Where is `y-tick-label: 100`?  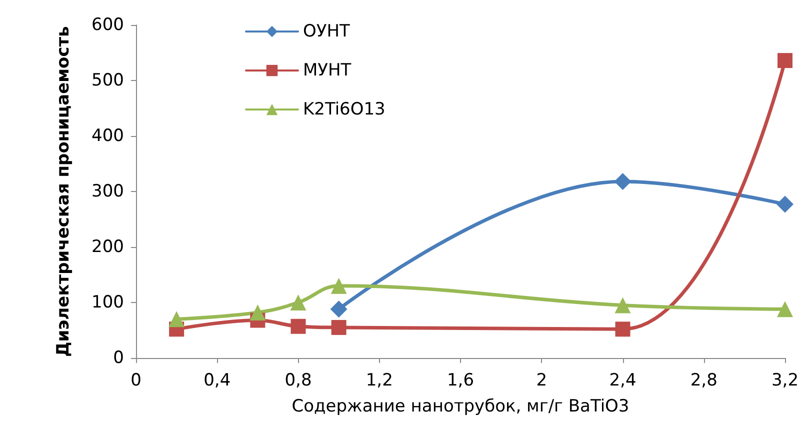 y-tick-label: 100 is located at coordinates (108, 302).